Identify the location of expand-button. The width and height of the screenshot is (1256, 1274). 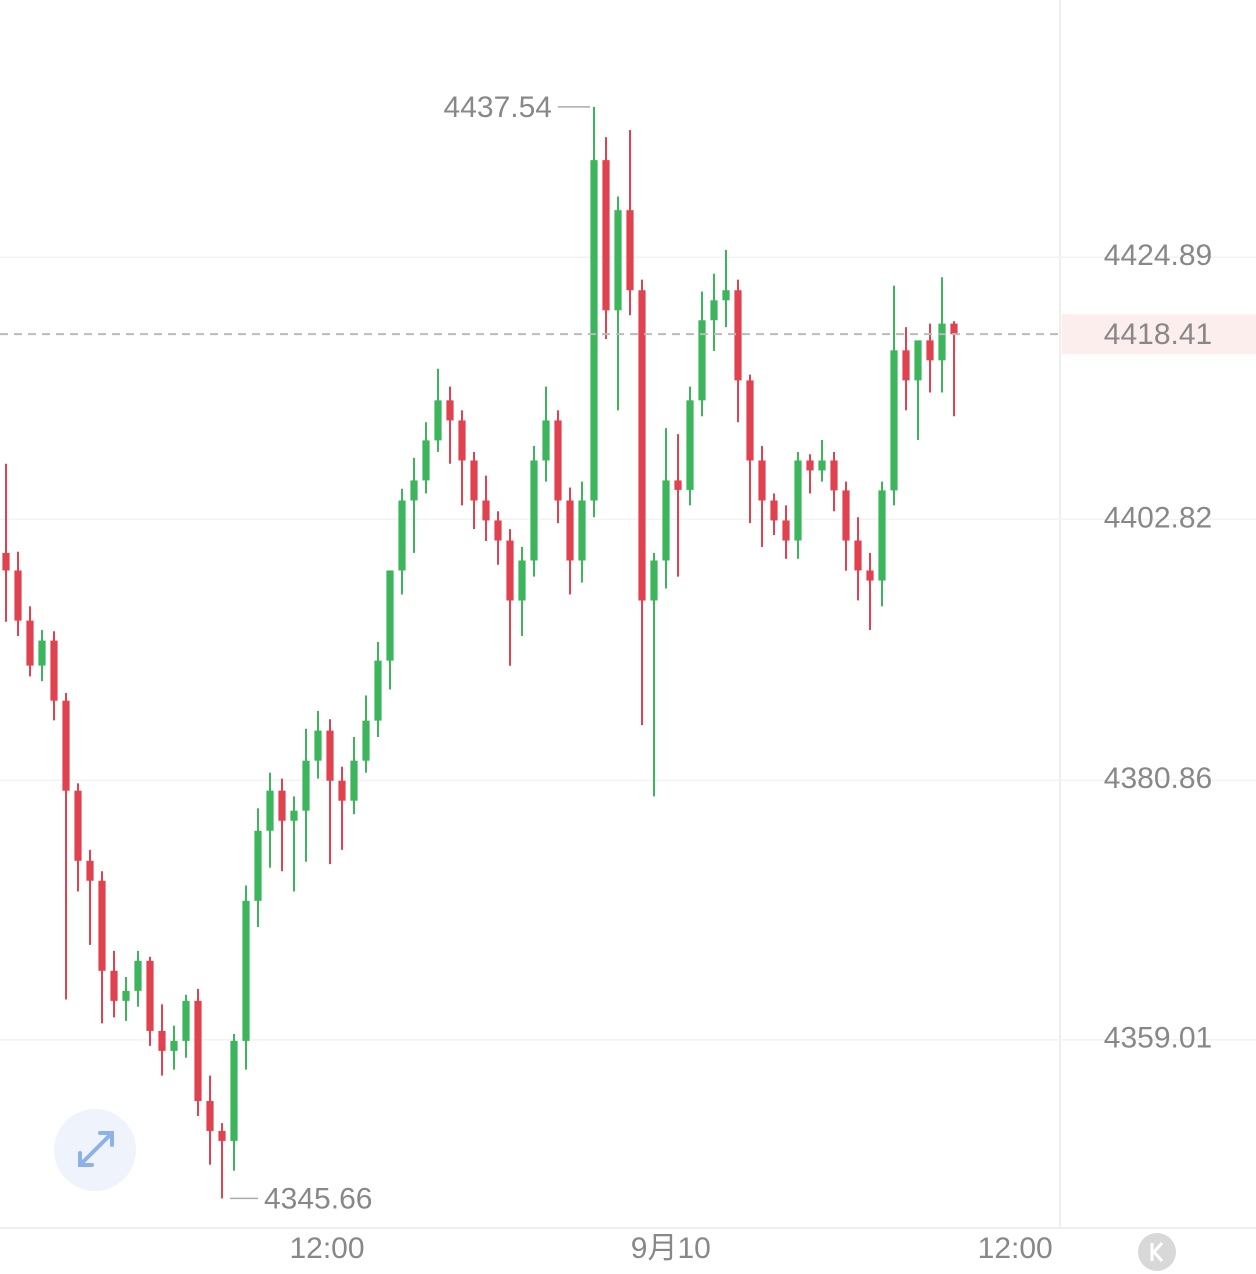
(95, 1150).